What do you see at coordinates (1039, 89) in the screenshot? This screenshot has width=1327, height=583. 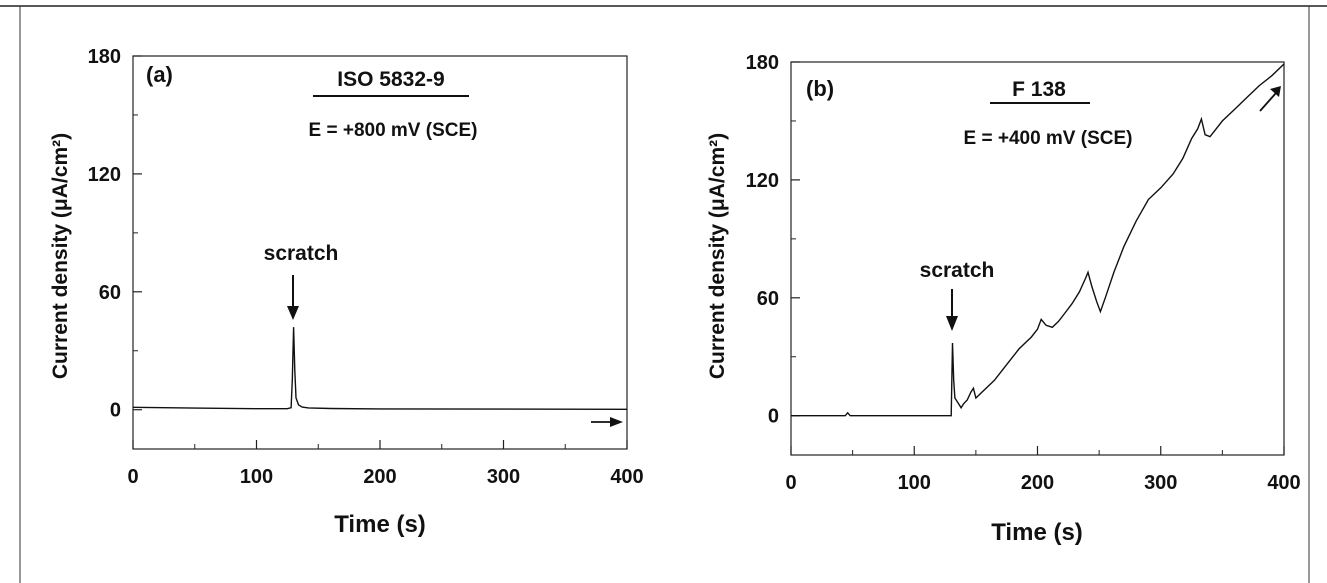 I see `chart-title: F 138` at bounding box center [1039, 89].